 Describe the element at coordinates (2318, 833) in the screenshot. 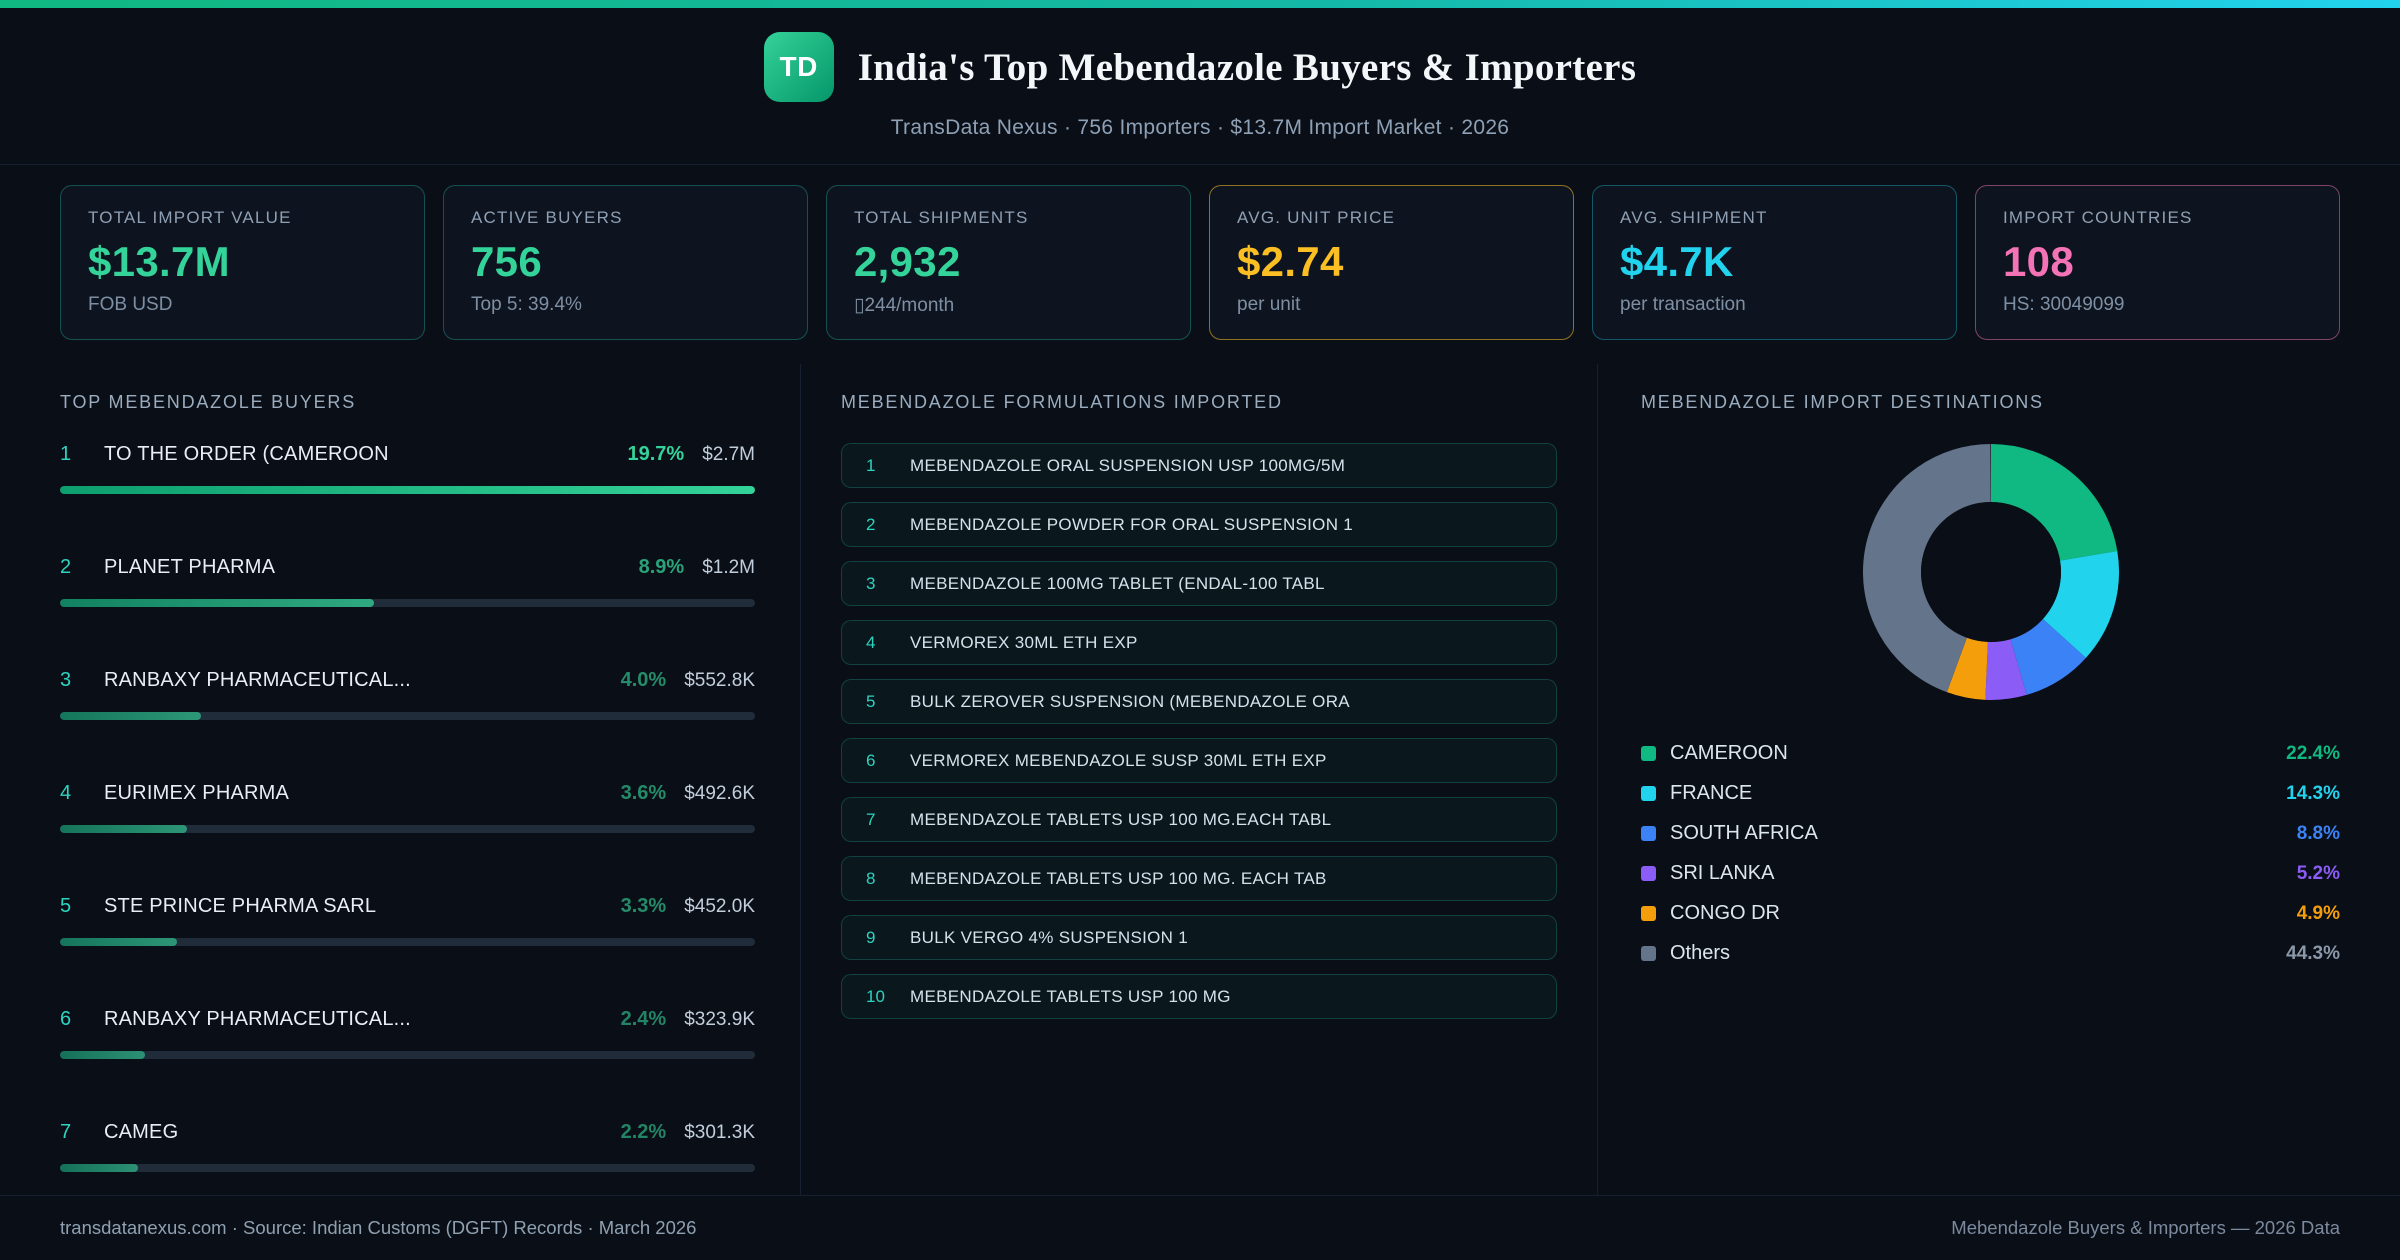

I see `legend-pct: 8.8%` at that location.